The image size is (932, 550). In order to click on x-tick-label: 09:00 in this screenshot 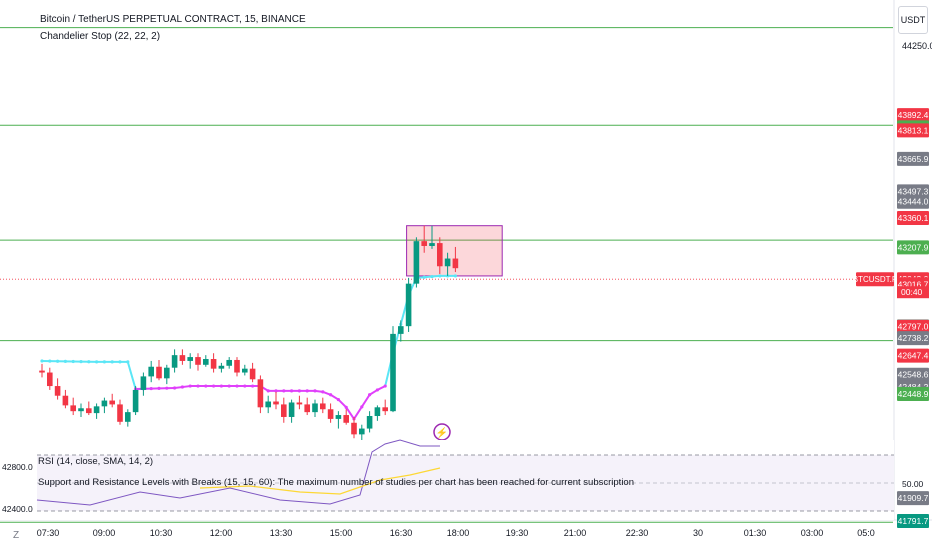, I will do `click(104, 533)`.